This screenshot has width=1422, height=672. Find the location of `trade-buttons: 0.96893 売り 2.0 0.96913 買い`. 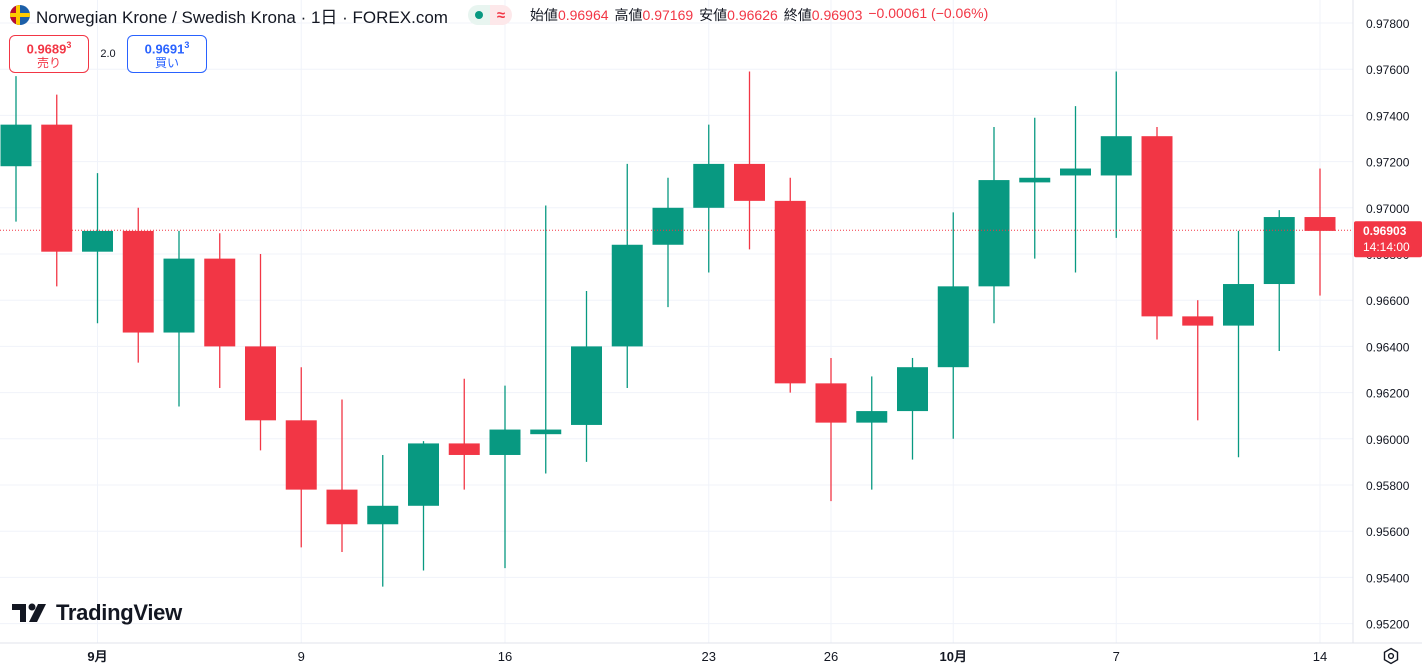

trade-buttons: 0.96893 売り 2.0 0.96913 買い is located at coordinates (108, 54).